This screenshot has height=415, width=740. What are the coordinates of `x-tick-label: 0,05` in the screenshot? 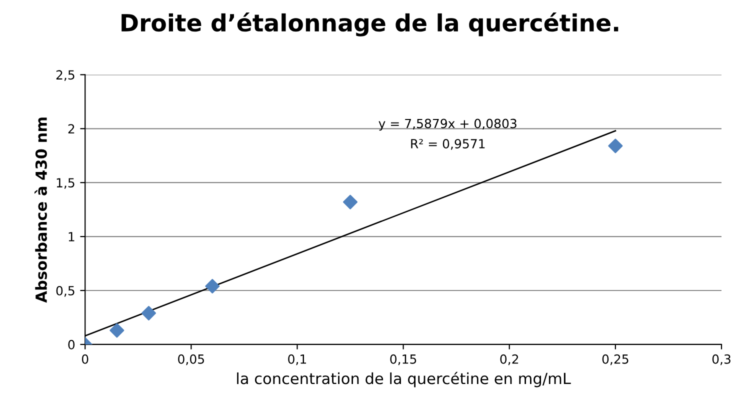 It's located at (191, 360).